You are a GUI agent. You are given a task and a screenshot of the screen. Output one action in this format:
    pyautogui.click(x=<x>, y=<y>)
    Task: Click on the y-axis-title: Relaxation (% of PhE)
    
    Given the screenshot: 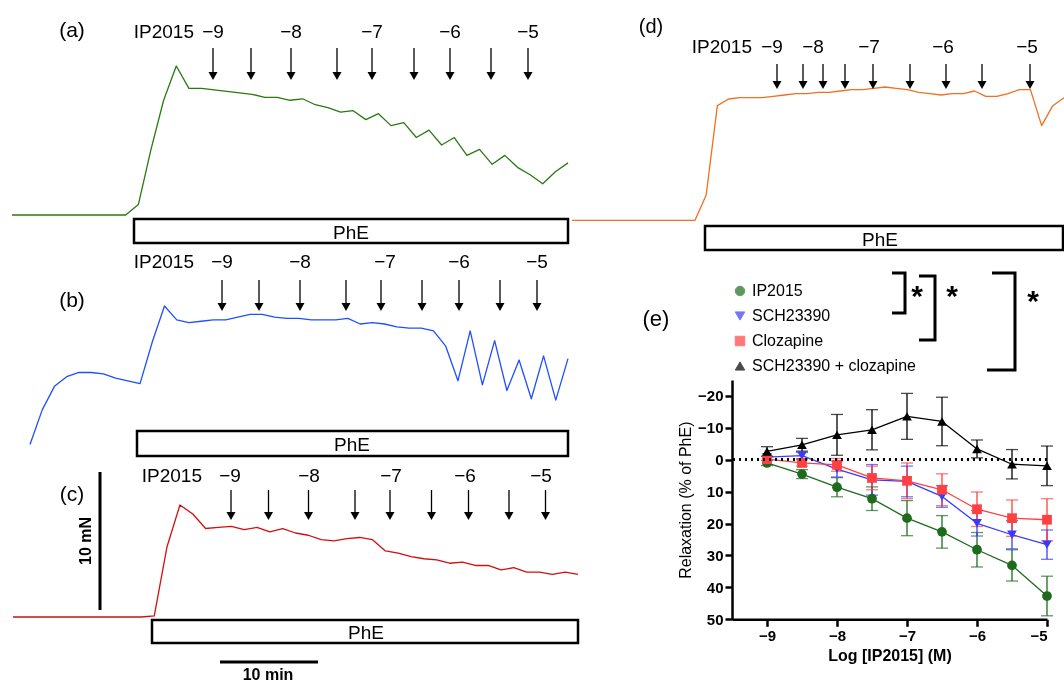 What is the action you would take?
    pyautogui.click(x=685, y=500)
    